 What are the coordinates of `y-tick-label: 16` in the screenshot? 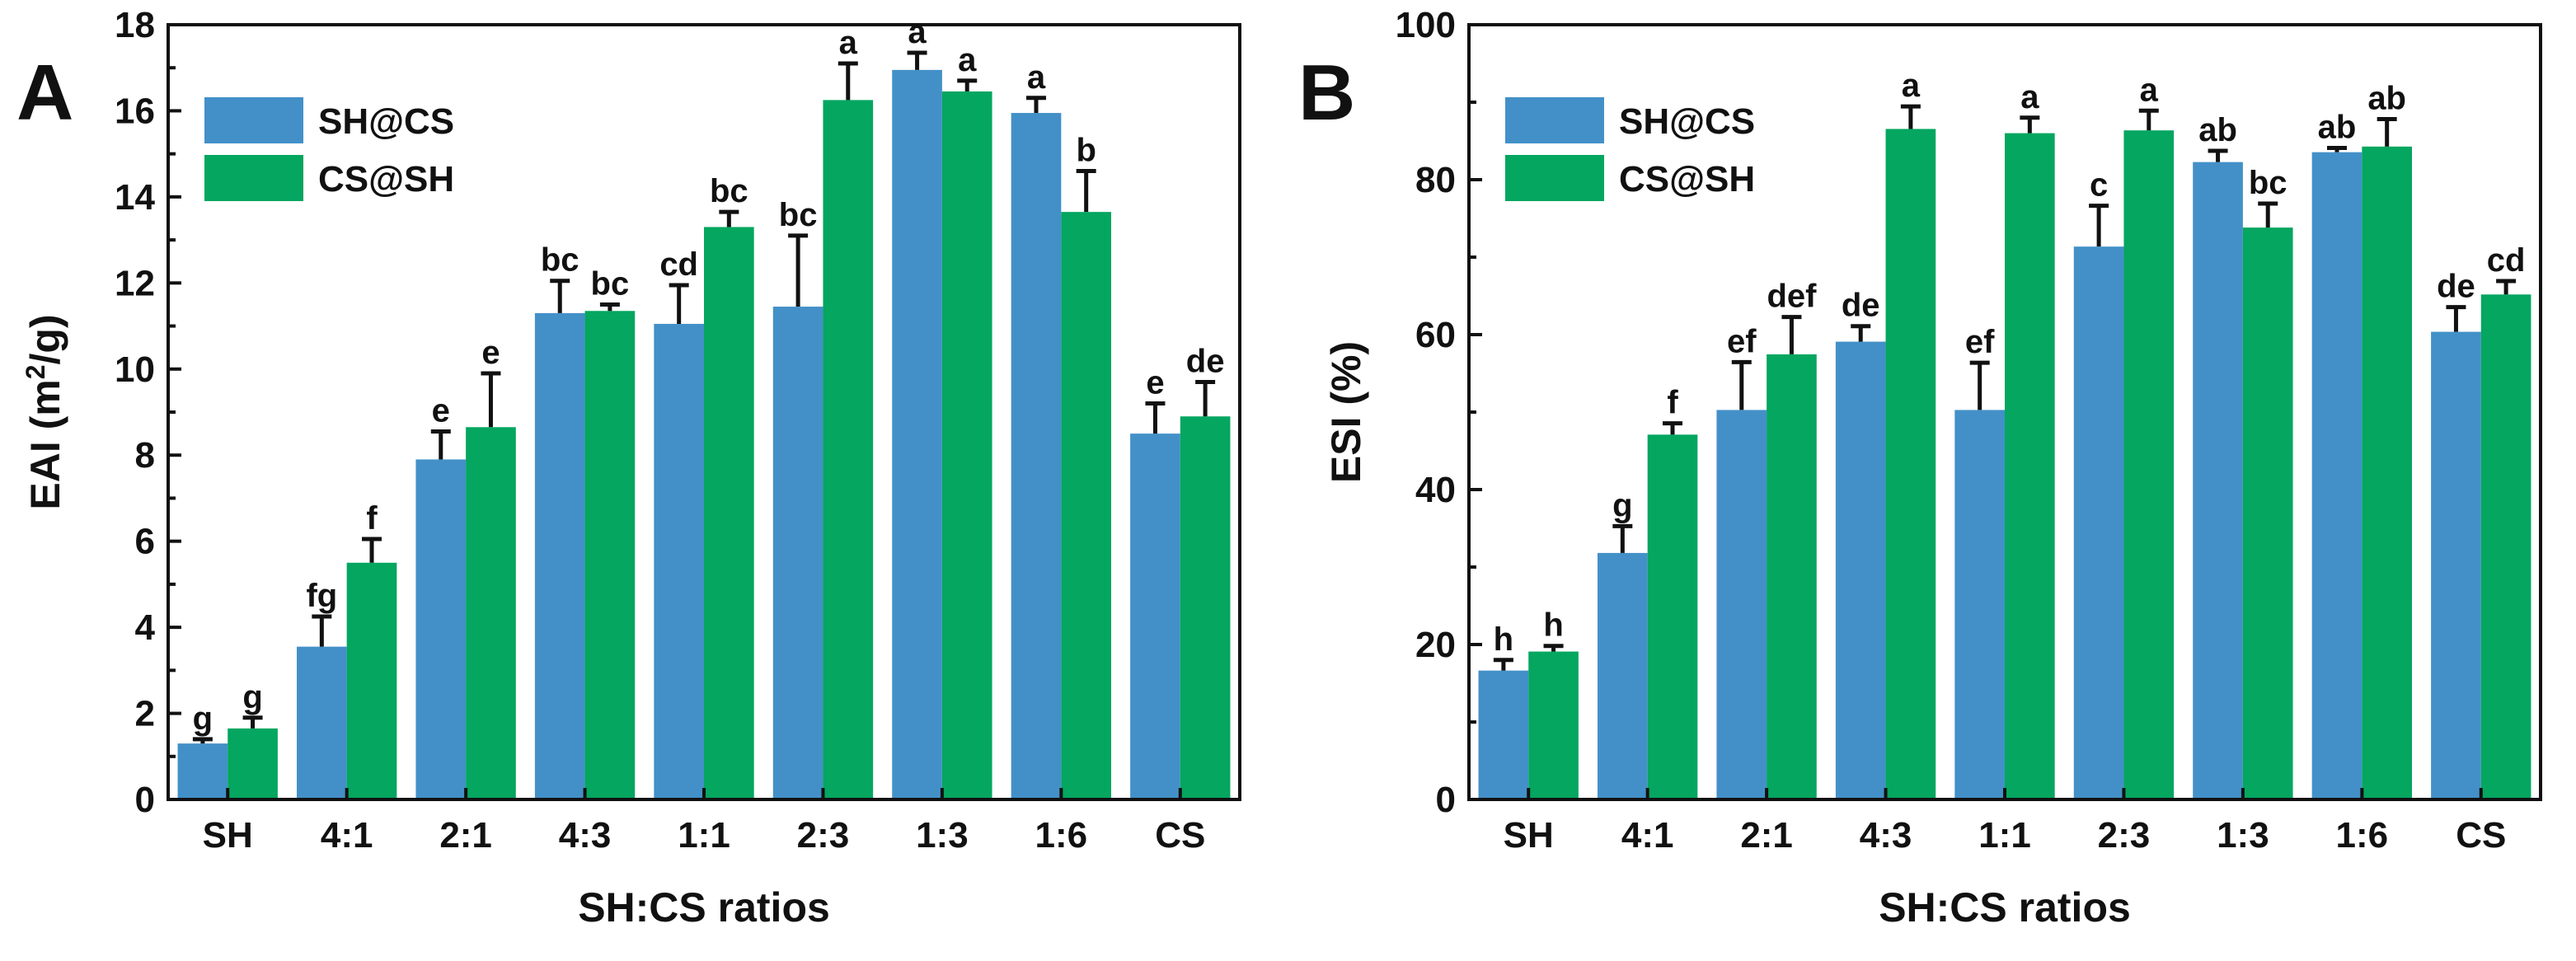 It's located at (135, 111).